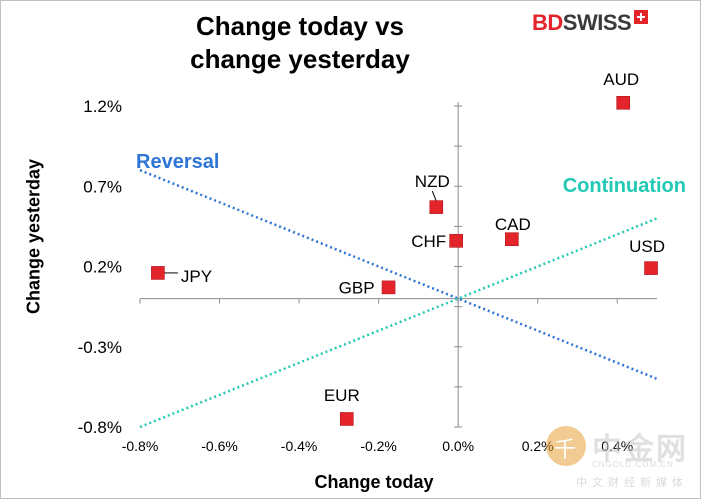 This screenshot has width=701, height=499. What do you see at coordinates (597, 22) in the screenshot?
I see `logo-text-swiss: SWISS` at bounding box center [597, 22].